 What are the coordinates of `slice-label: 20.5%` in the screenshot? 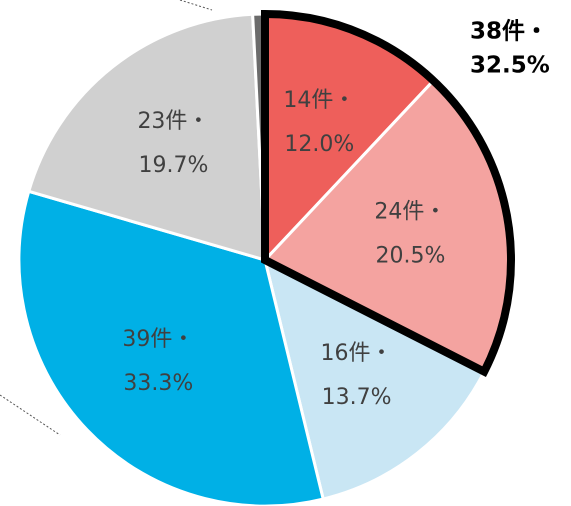 It's located at (410, 256).